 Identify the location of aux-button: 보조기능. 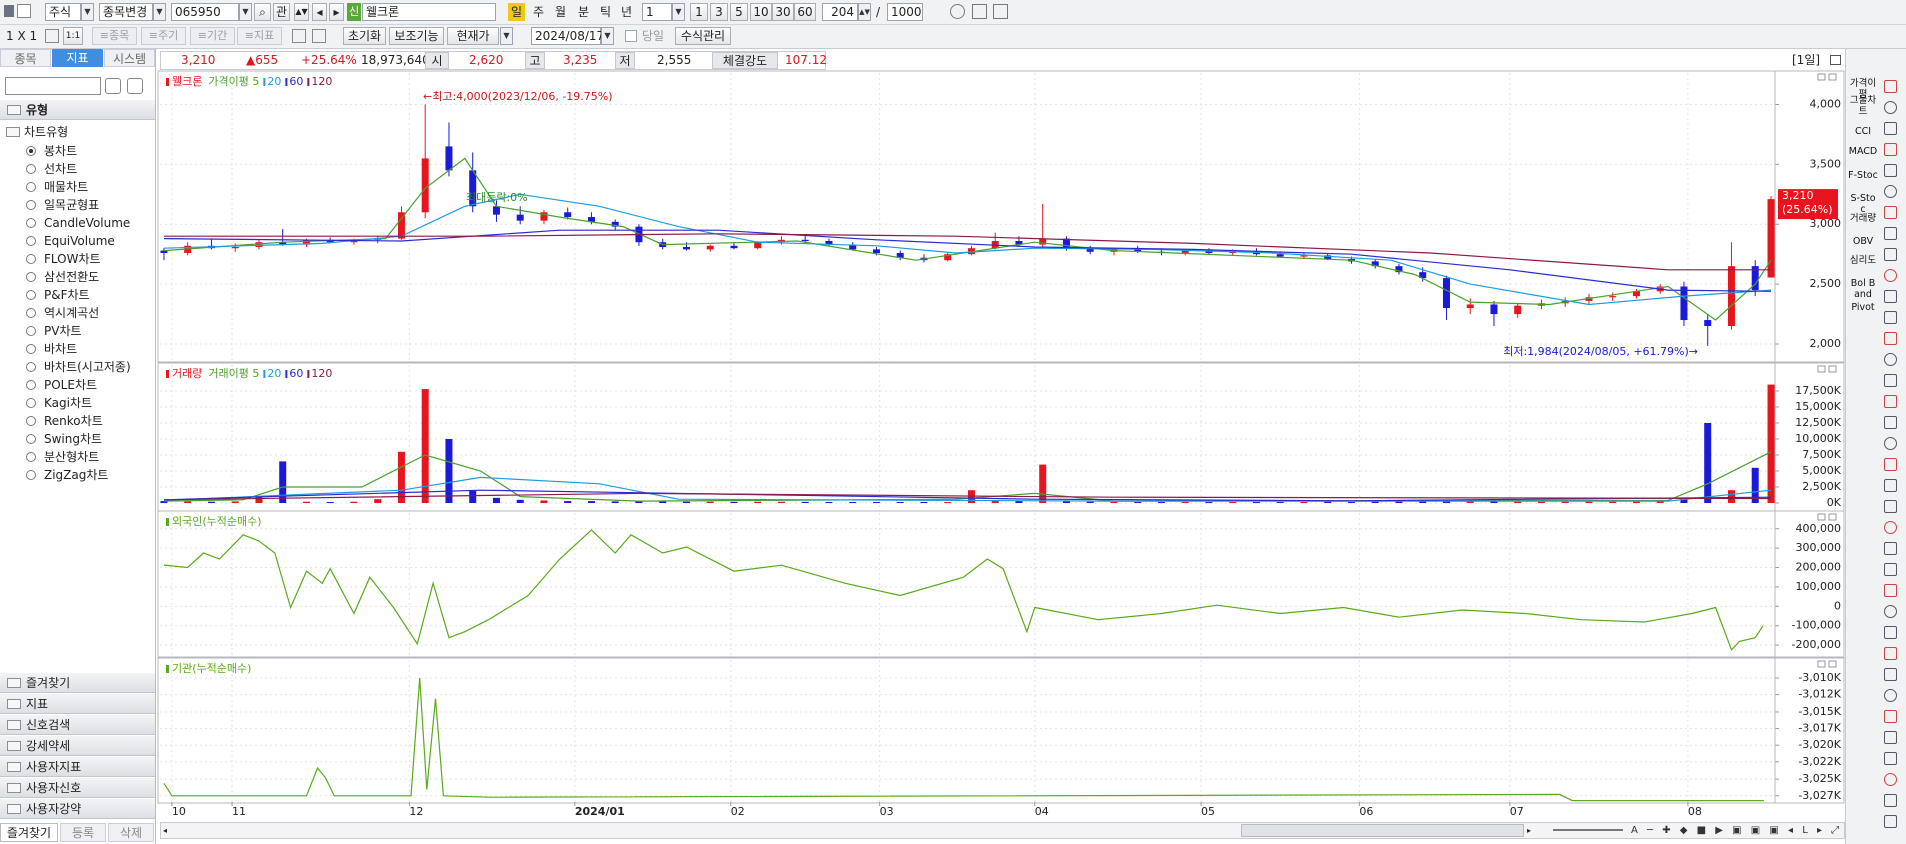
(416, 36).